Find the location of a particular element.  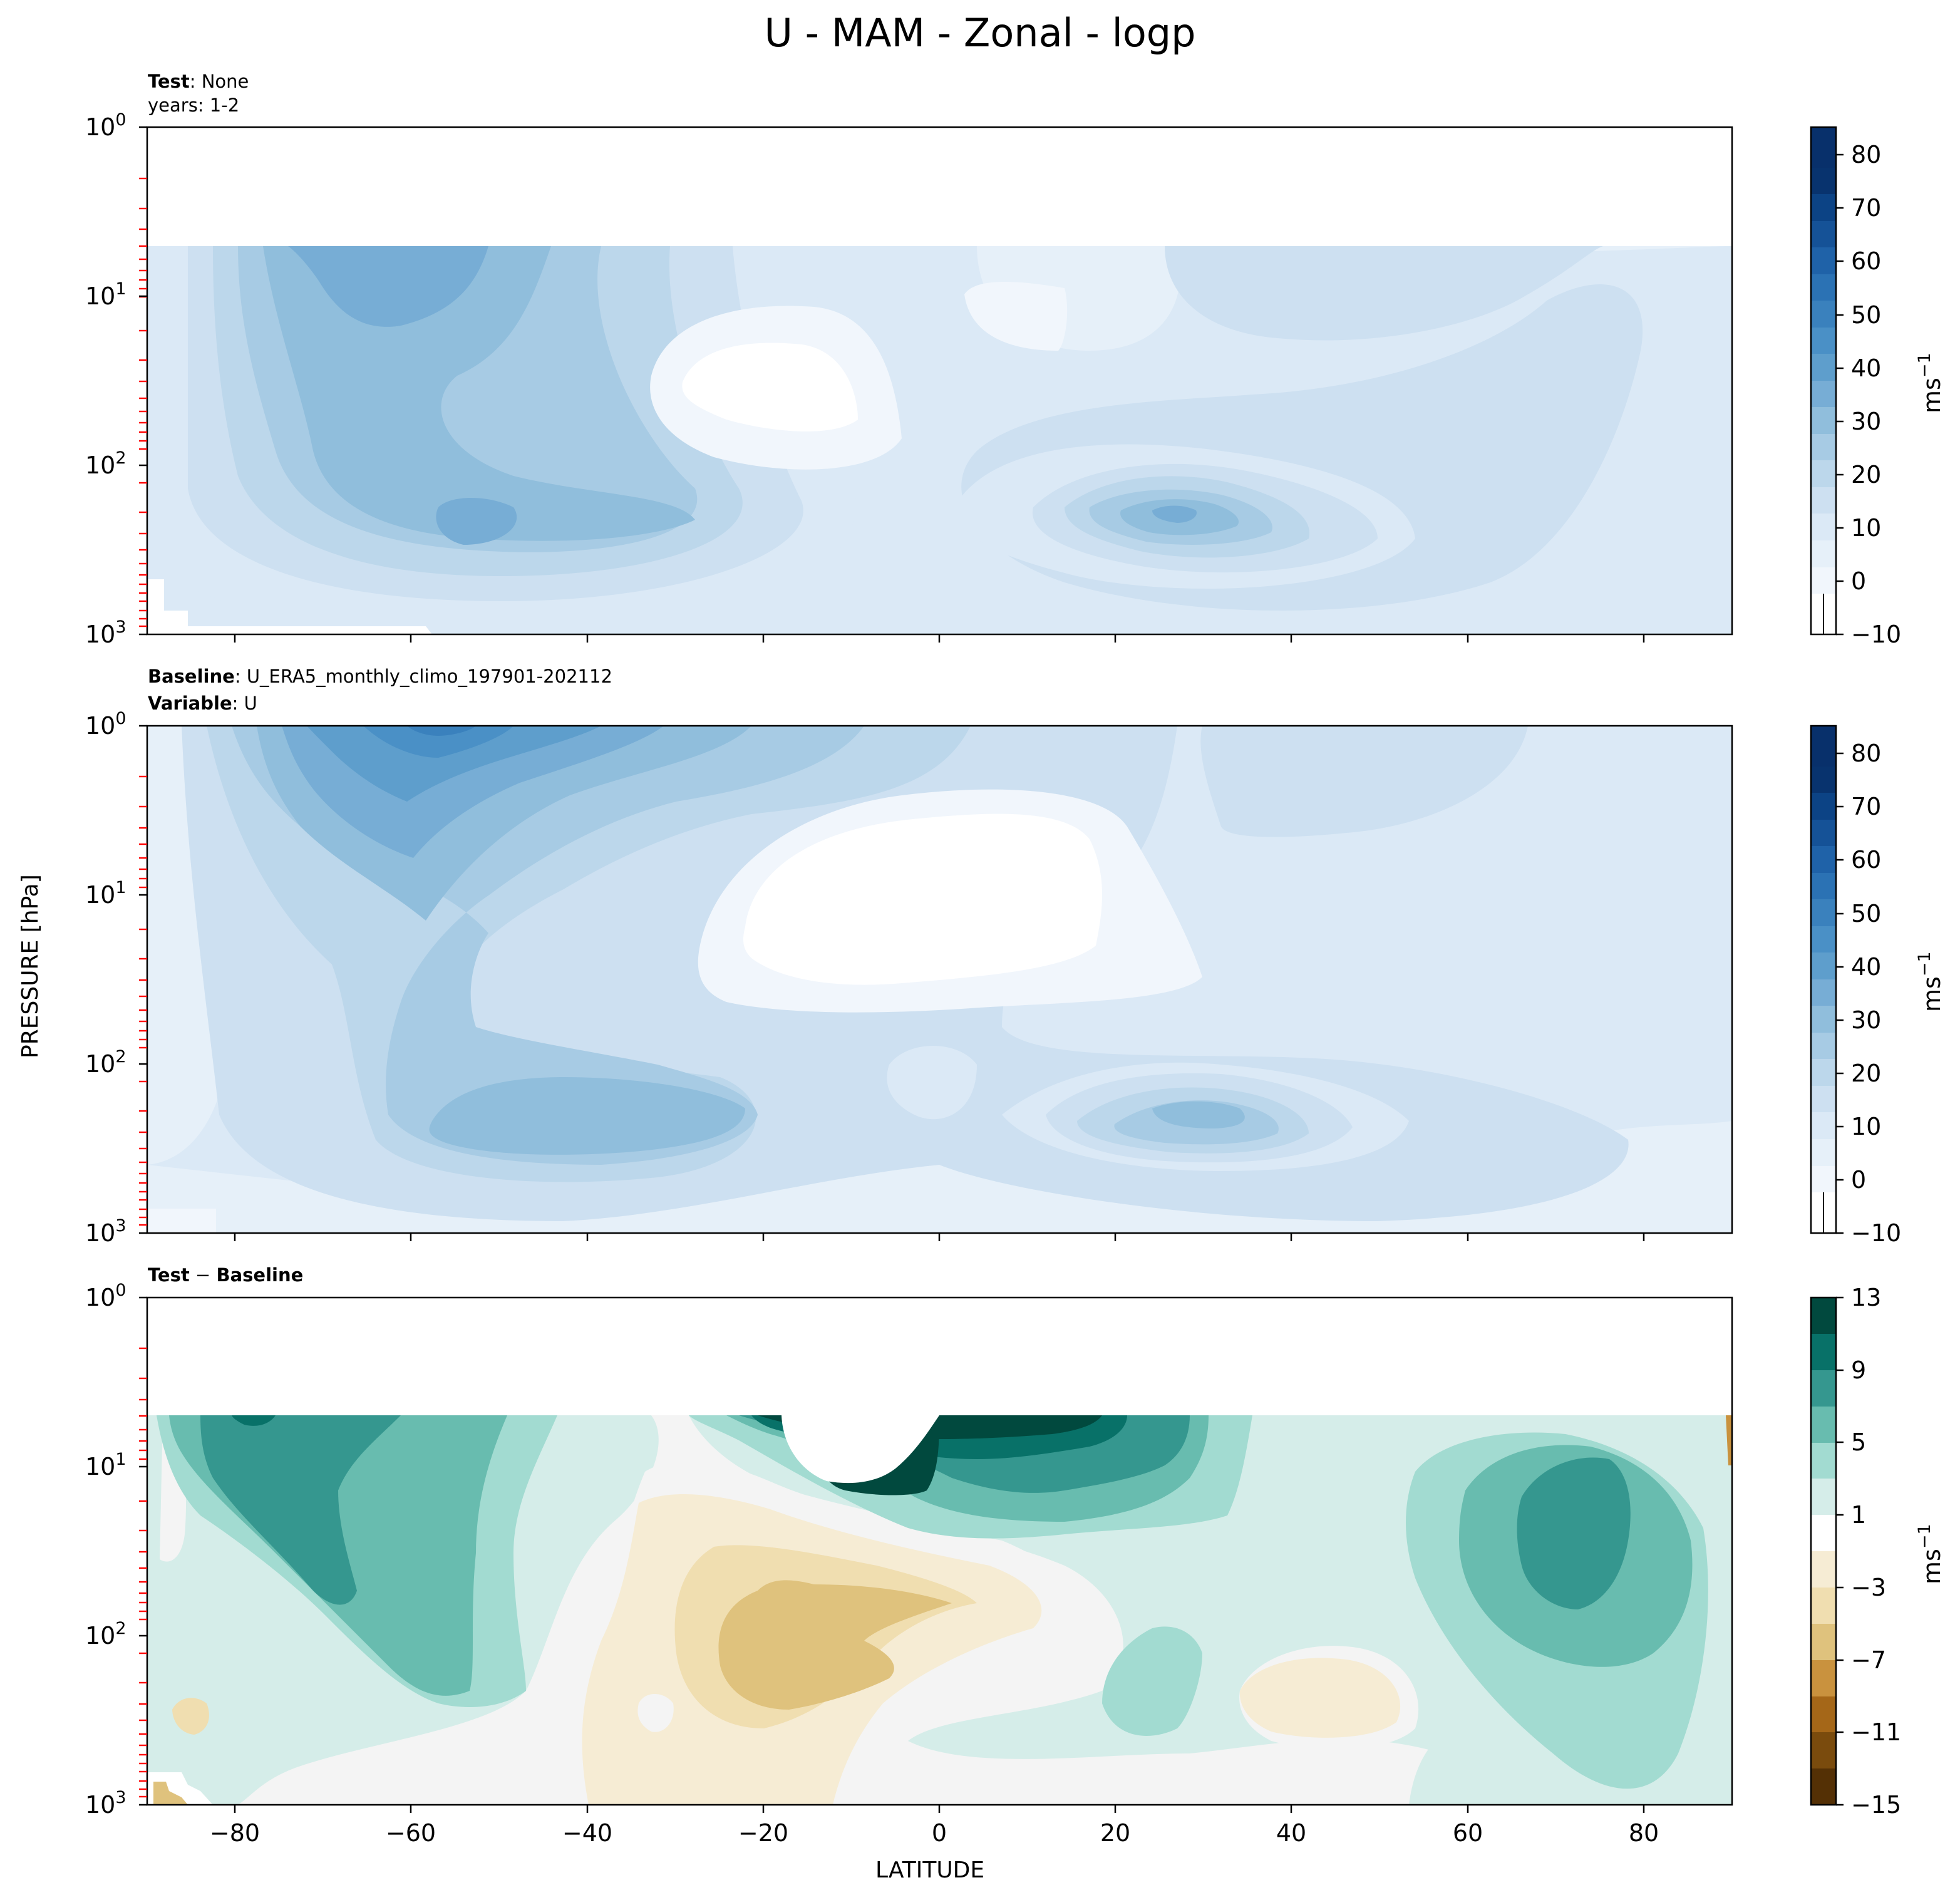

panel-test-red-minor-ticks is located at coordinates (143, 402).